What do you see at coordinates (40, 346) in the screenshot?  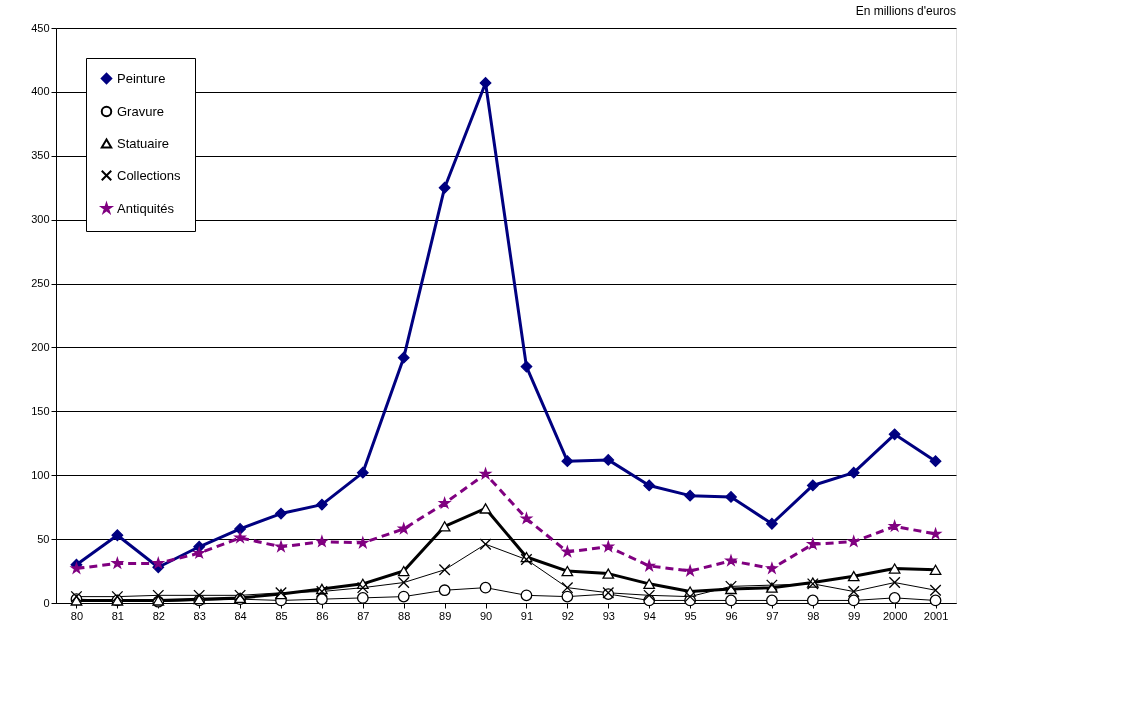 I see `y-tick-label: 200` at bounding box center [40, 346].